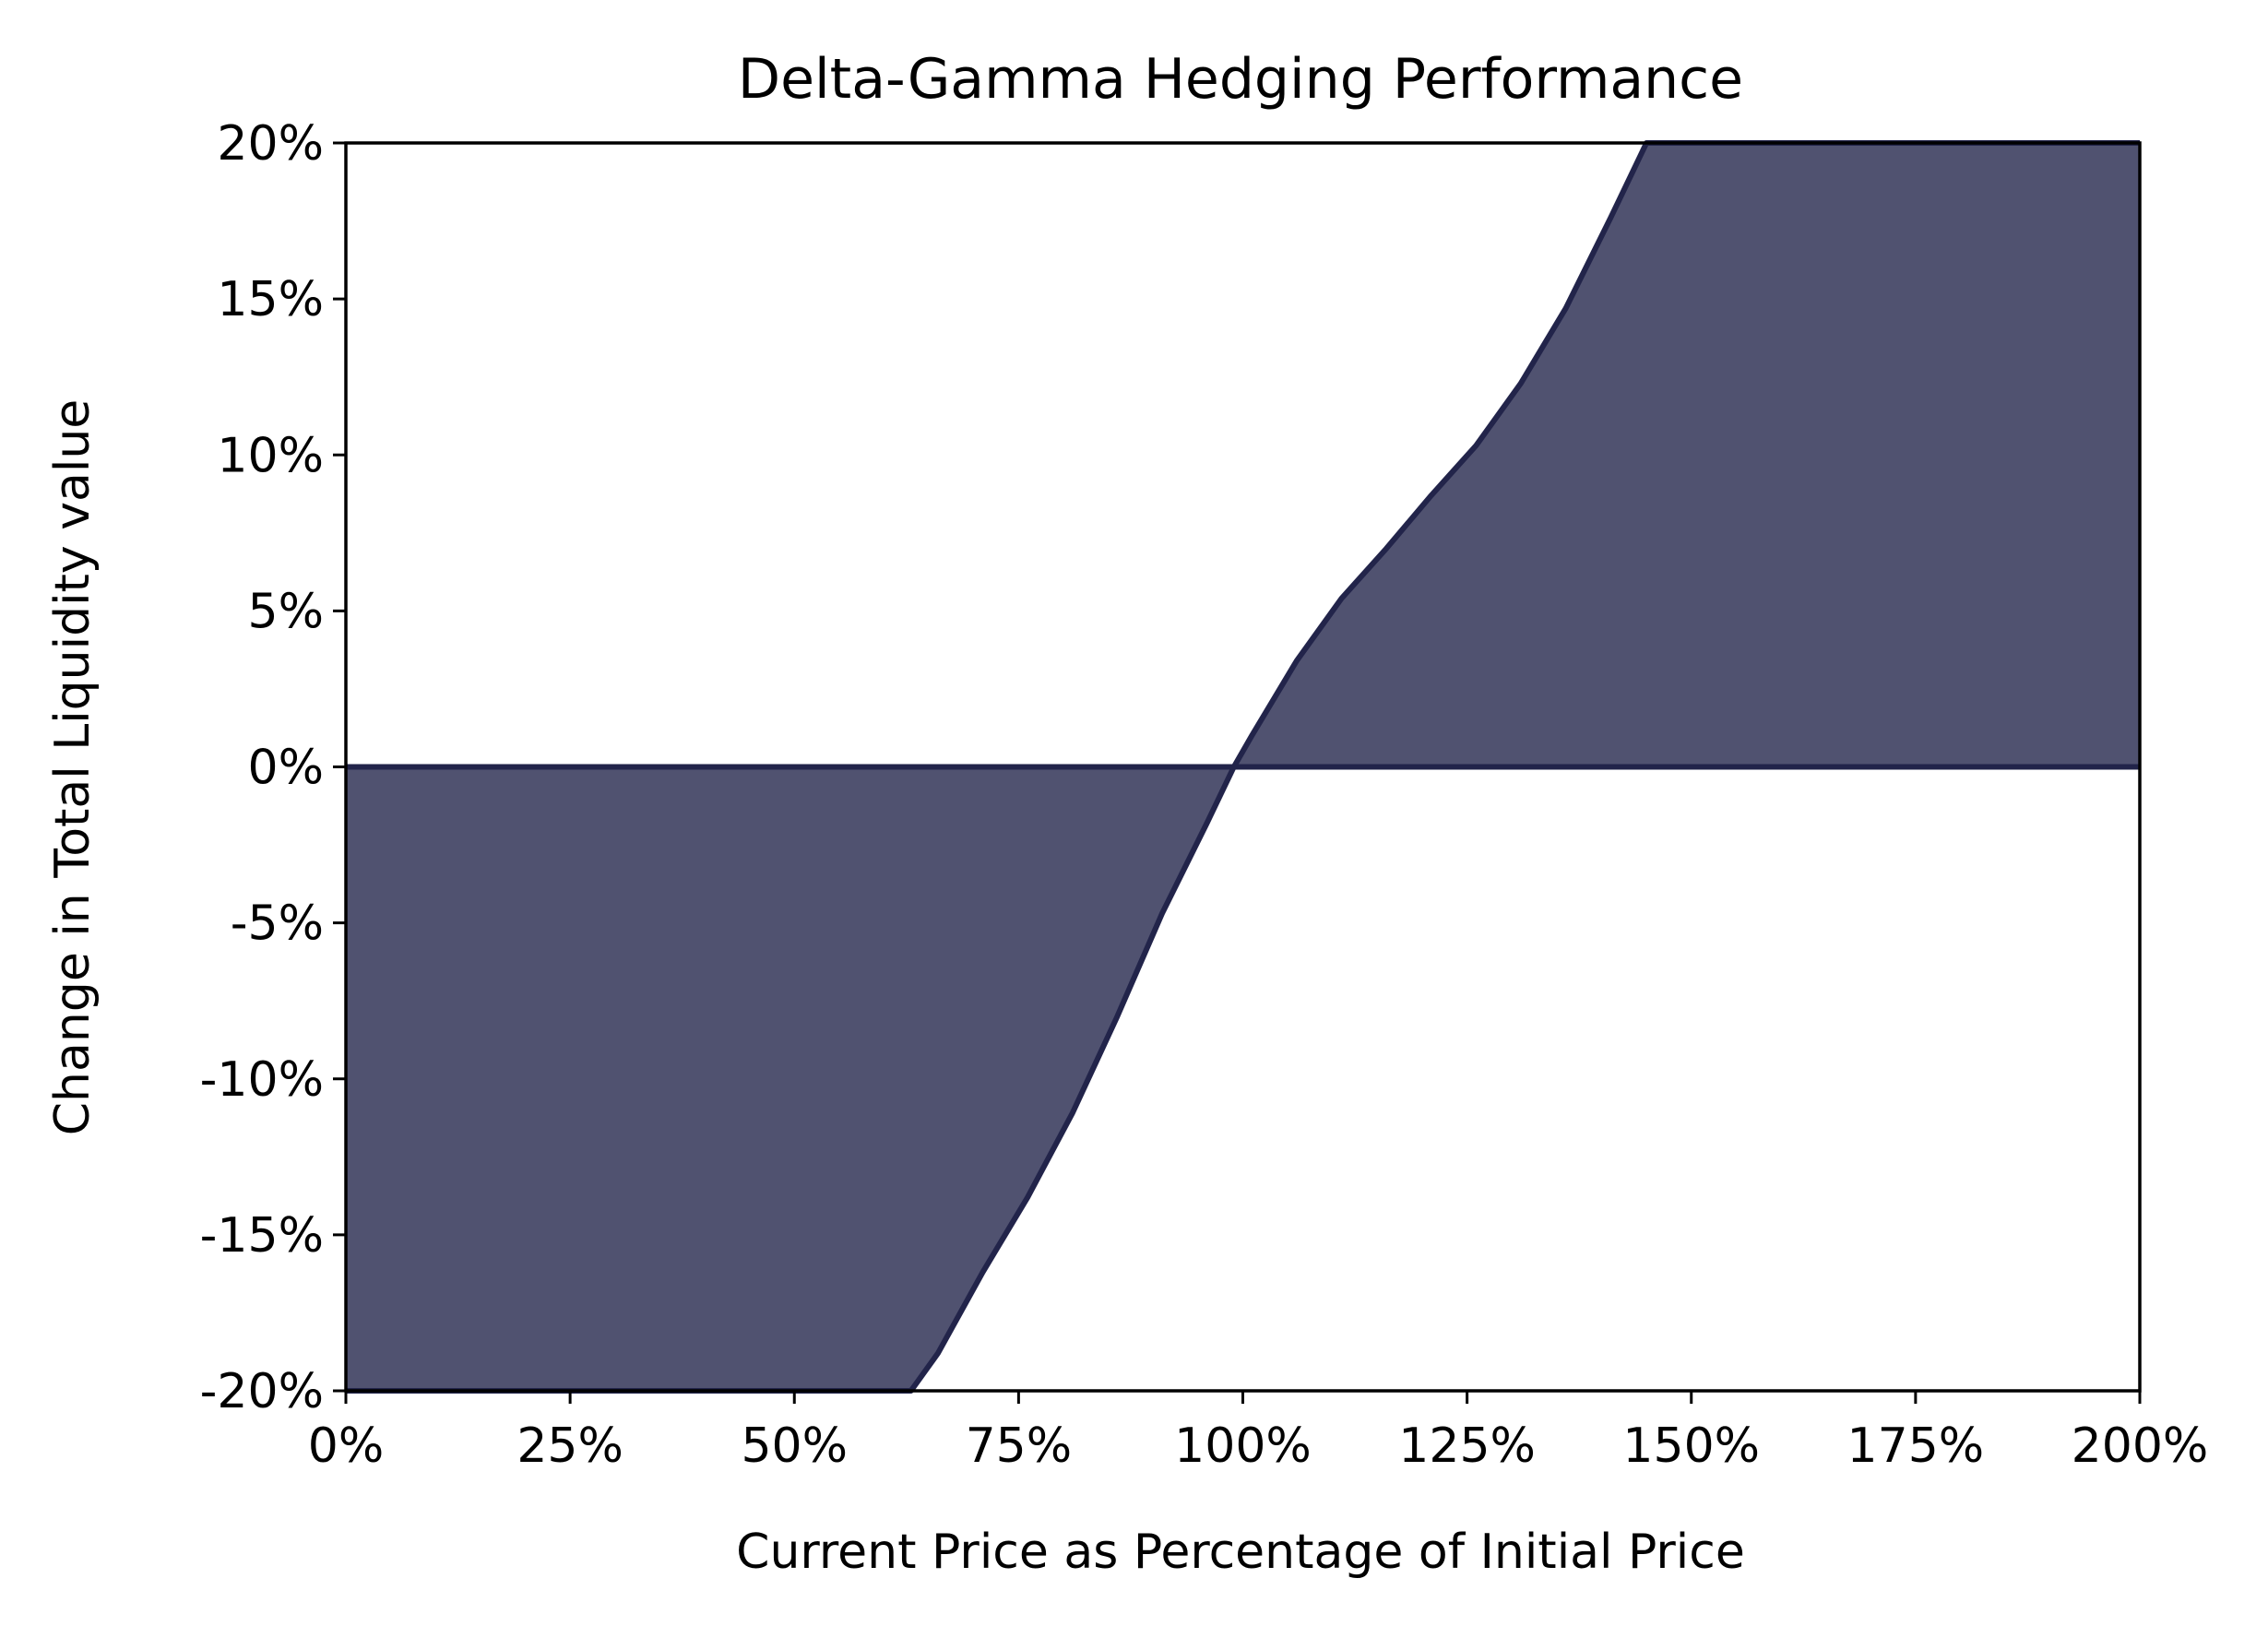 This screenshot has width=2268, height=1626. I want to click on y-tick-label: 20%, so click(270, 144).